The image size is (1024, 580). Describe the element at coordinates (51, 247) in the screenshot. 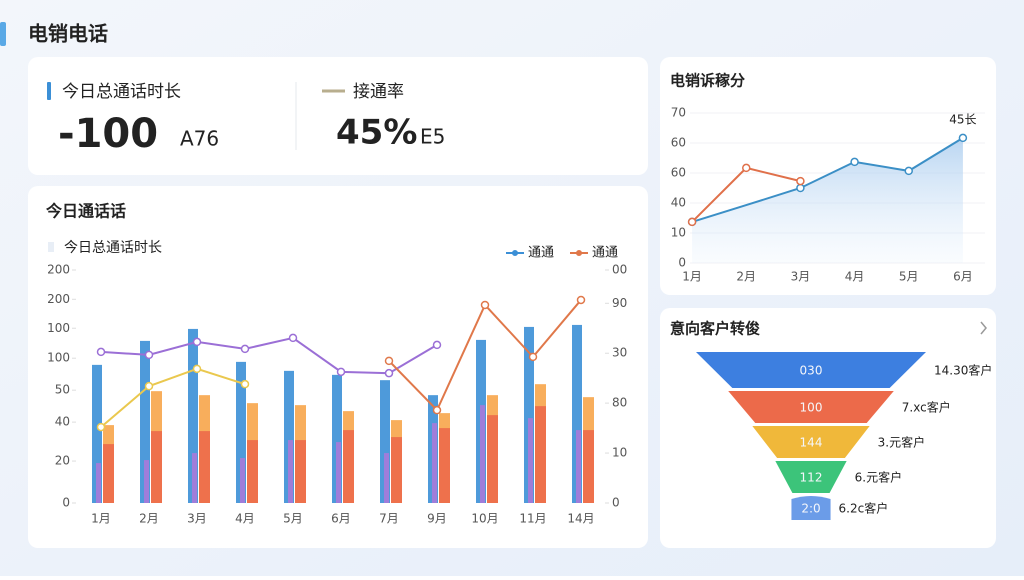

I see `subtitle-marker` at that location.